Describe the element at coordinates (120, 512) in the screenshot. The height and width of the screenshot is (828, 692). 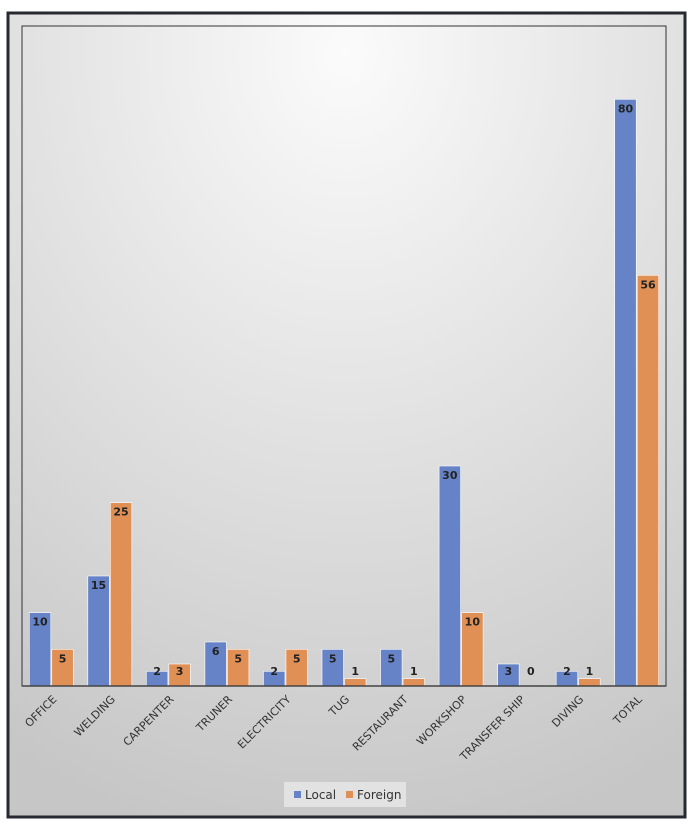
I see `data-label: 25` at that location.